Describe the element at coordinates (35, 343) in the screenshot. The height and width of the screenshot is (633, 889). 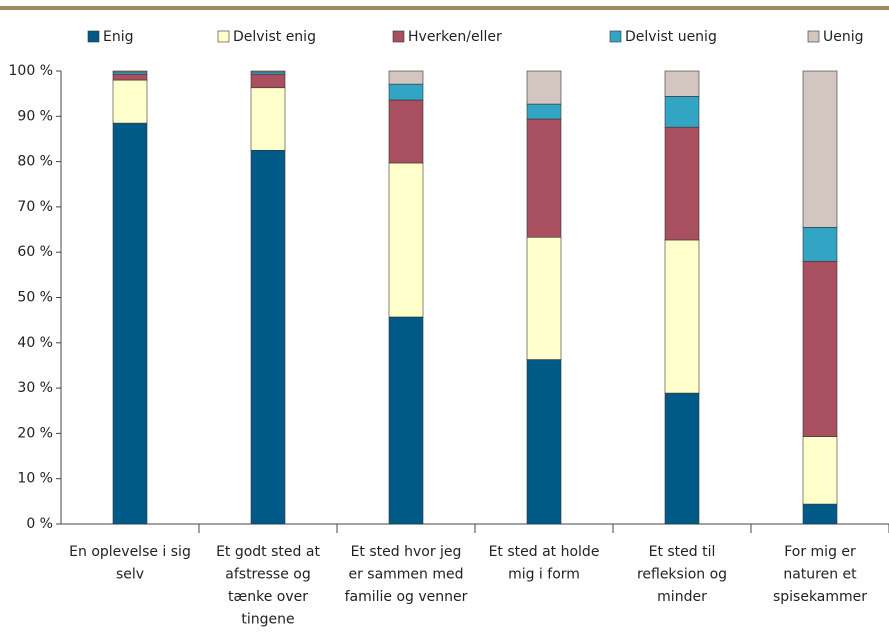
I see `y-tick-label: 40 %` at that location.